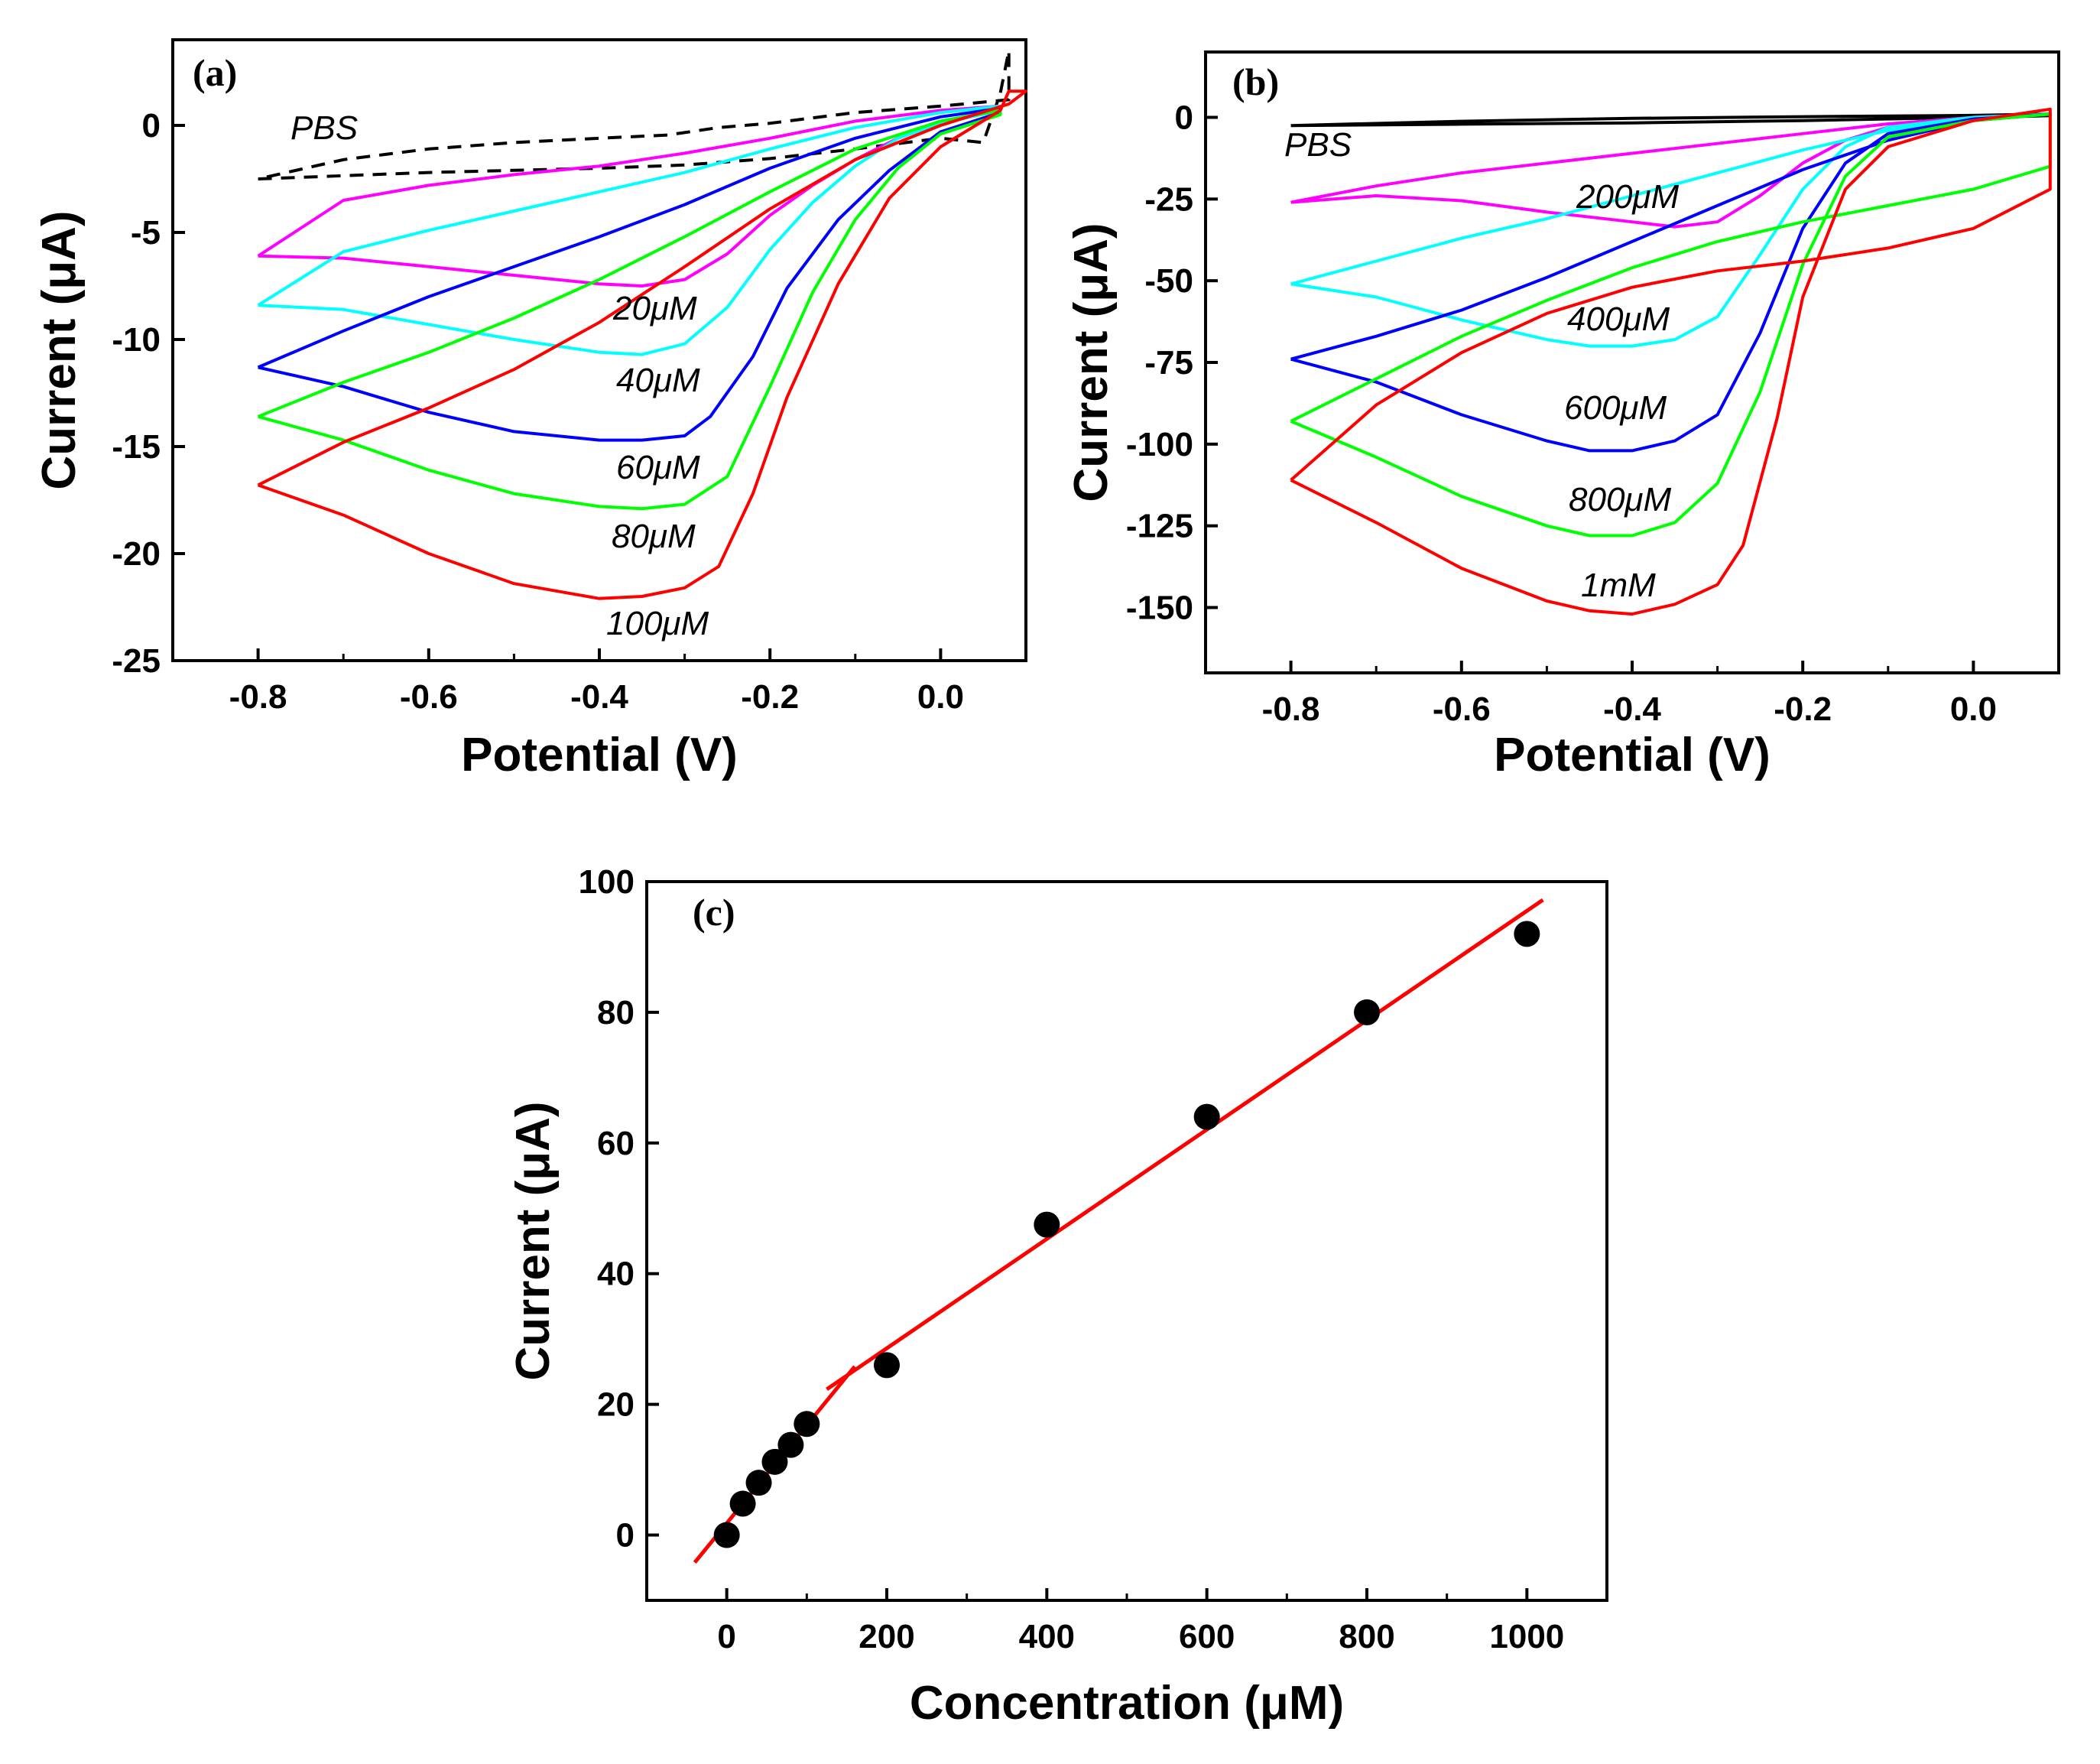 Image resolution: width=2100 pixels, height=1764 pixels. Describe the element at coordinates (635, 114) in the screenshot. I see `series-line-pbs` at that location.